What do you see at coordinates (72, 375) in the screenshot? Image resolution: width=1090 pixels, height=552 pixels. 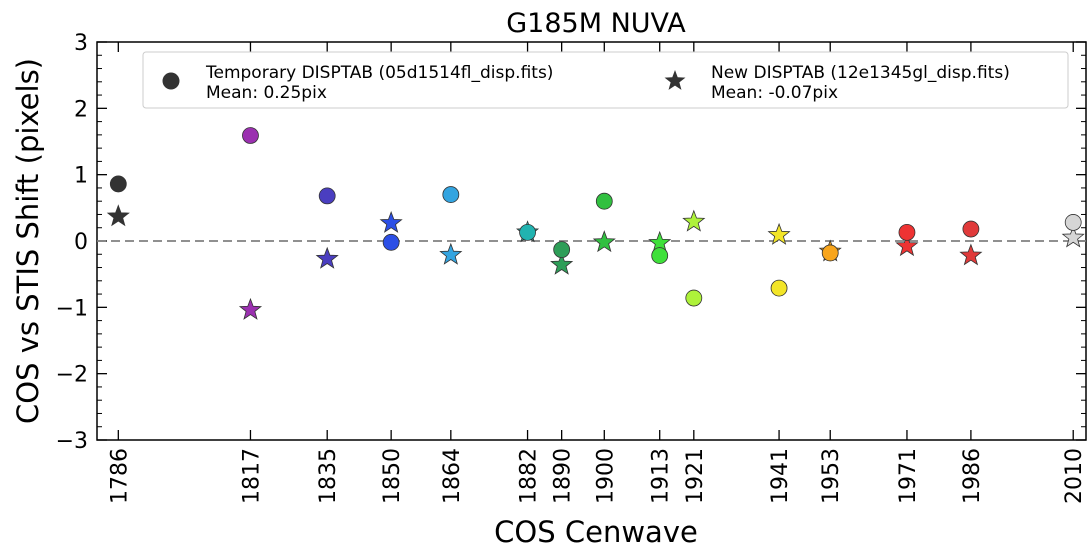 I see `y-tick-label: −2` at bounding box center [72, 375].